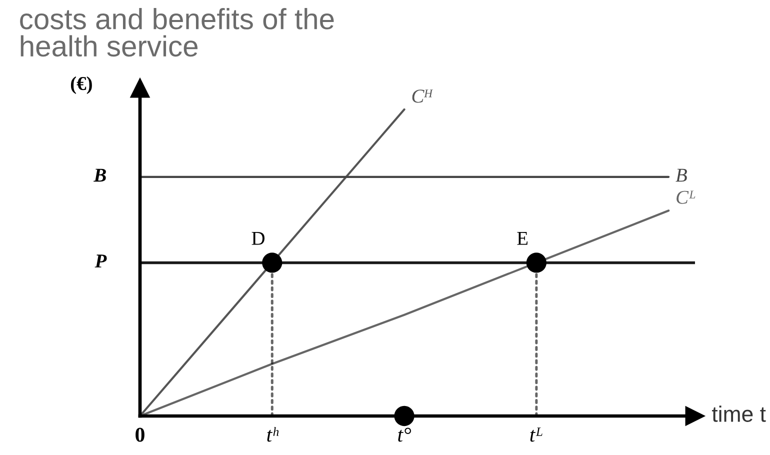 This screenshot has width=770, height=455. Describe the element at coordinates (423, 96) in the screenshot. I see `series-label: Cᴴ` at that location.